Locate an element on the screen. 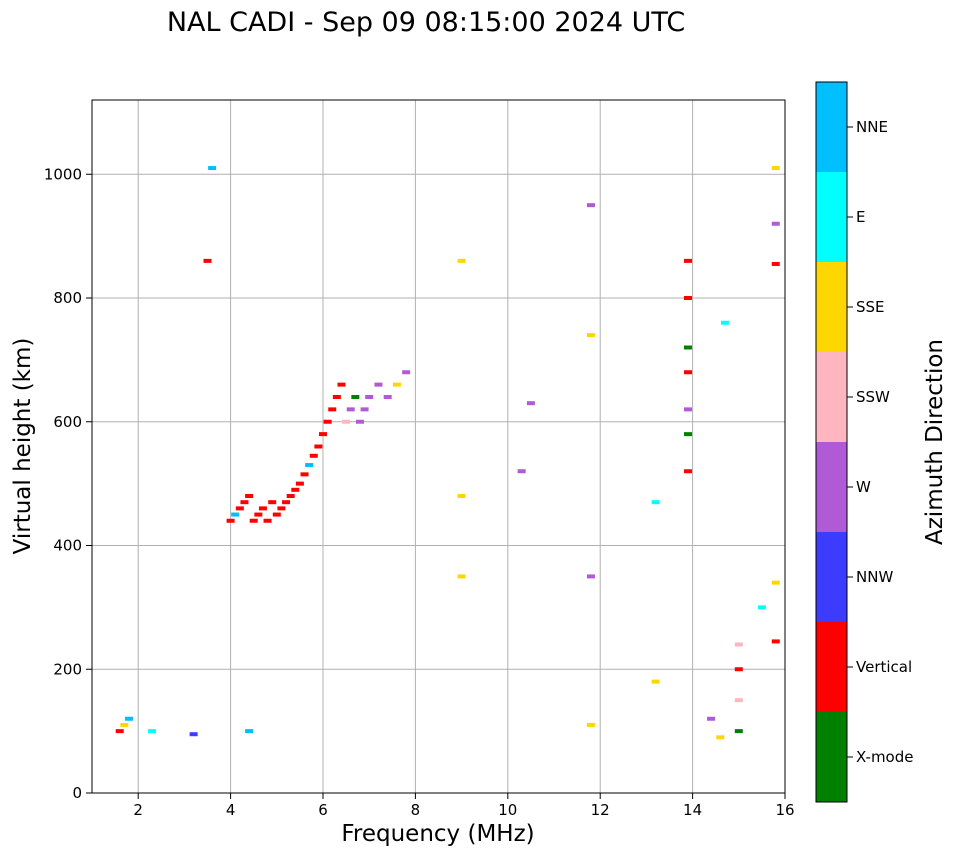 The width and height of the screenshot is (958, 857). y-axis-label: Virtual height (km) is located at coordinates (23, 446).